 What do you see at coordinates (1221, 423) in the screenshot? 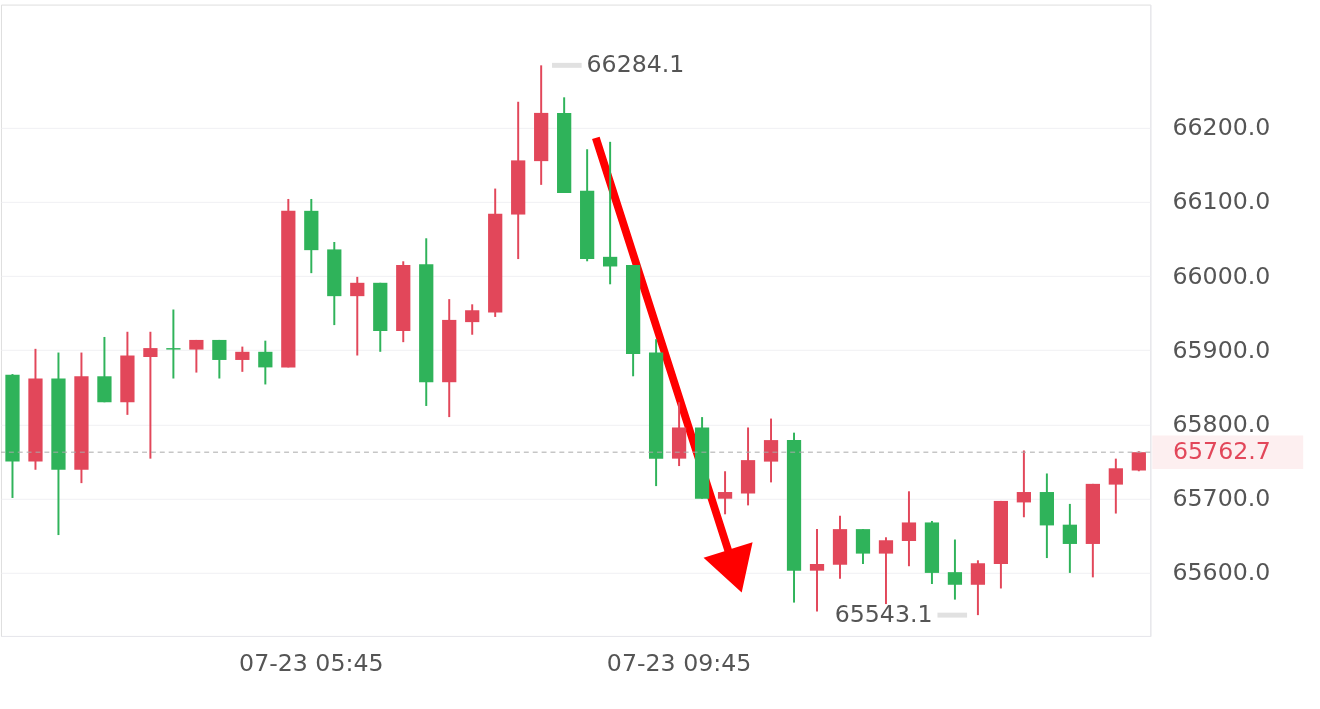
I see `y-tick-label: 65800.0` at bounding box center [1221, 423].